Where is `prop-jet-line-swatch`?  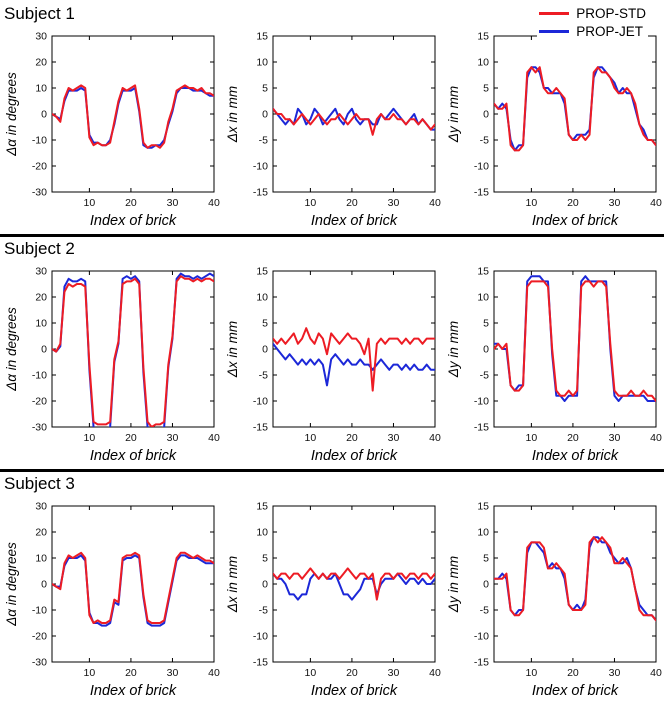 prop-jet-line-swatch is located at coordinates (554, 31).